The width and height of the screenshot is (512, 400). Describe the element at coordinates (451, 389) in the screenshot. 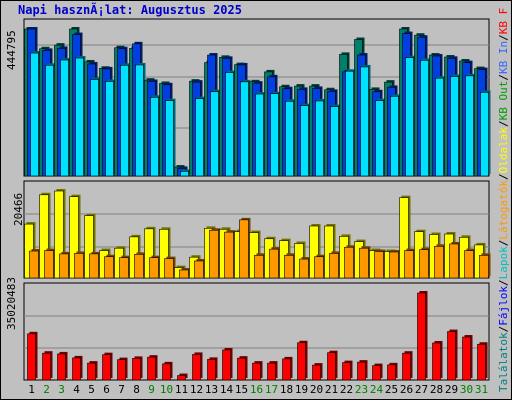

I see `x-tick-label-29: 29` at that location.